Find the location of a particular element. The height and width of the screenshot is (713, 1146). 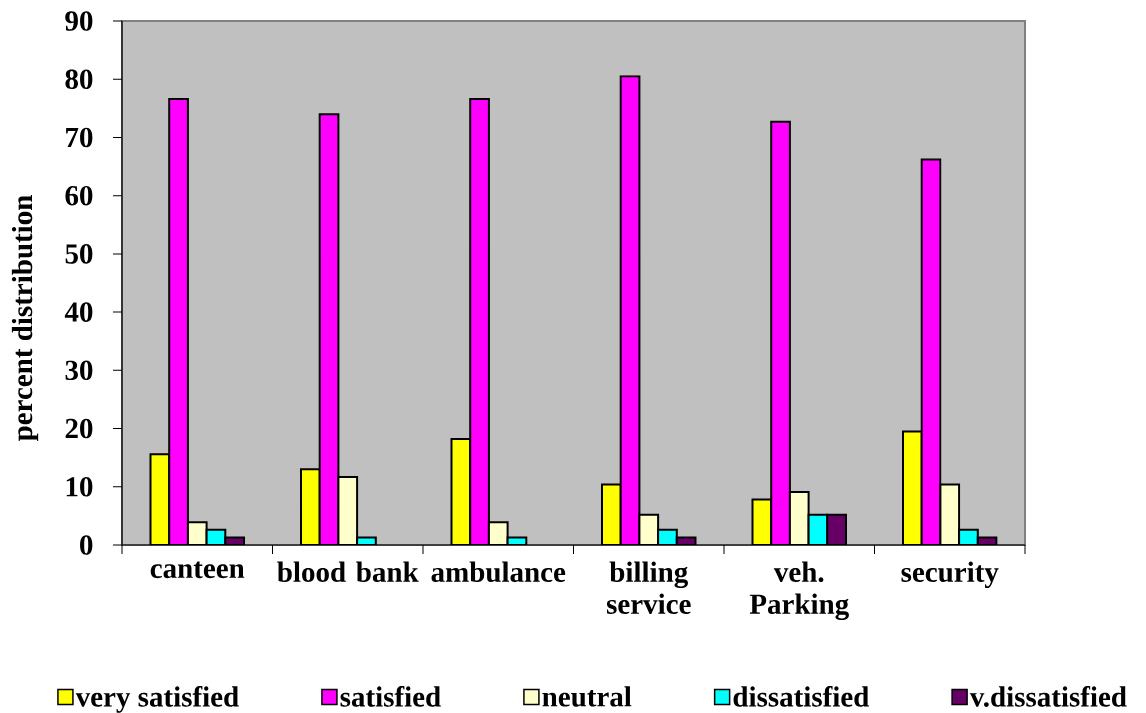

y-tick-label: 0 is located at coordinates (86, 545).